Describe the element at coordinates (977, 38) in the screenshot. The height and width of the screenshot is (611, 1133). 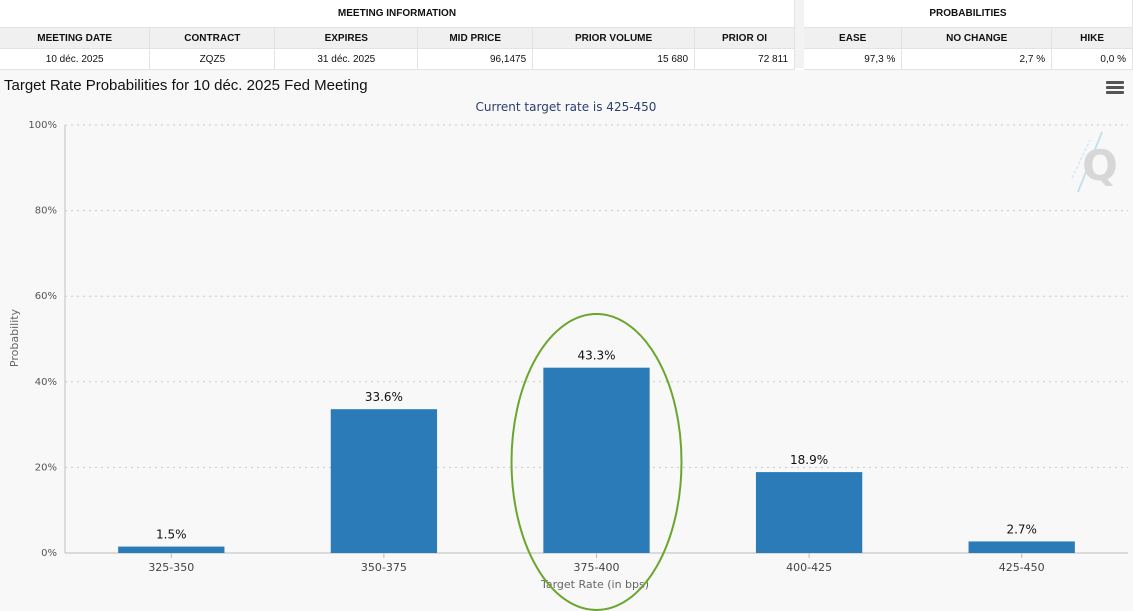
I see `header-no-change: NO CHANGE` at that location.